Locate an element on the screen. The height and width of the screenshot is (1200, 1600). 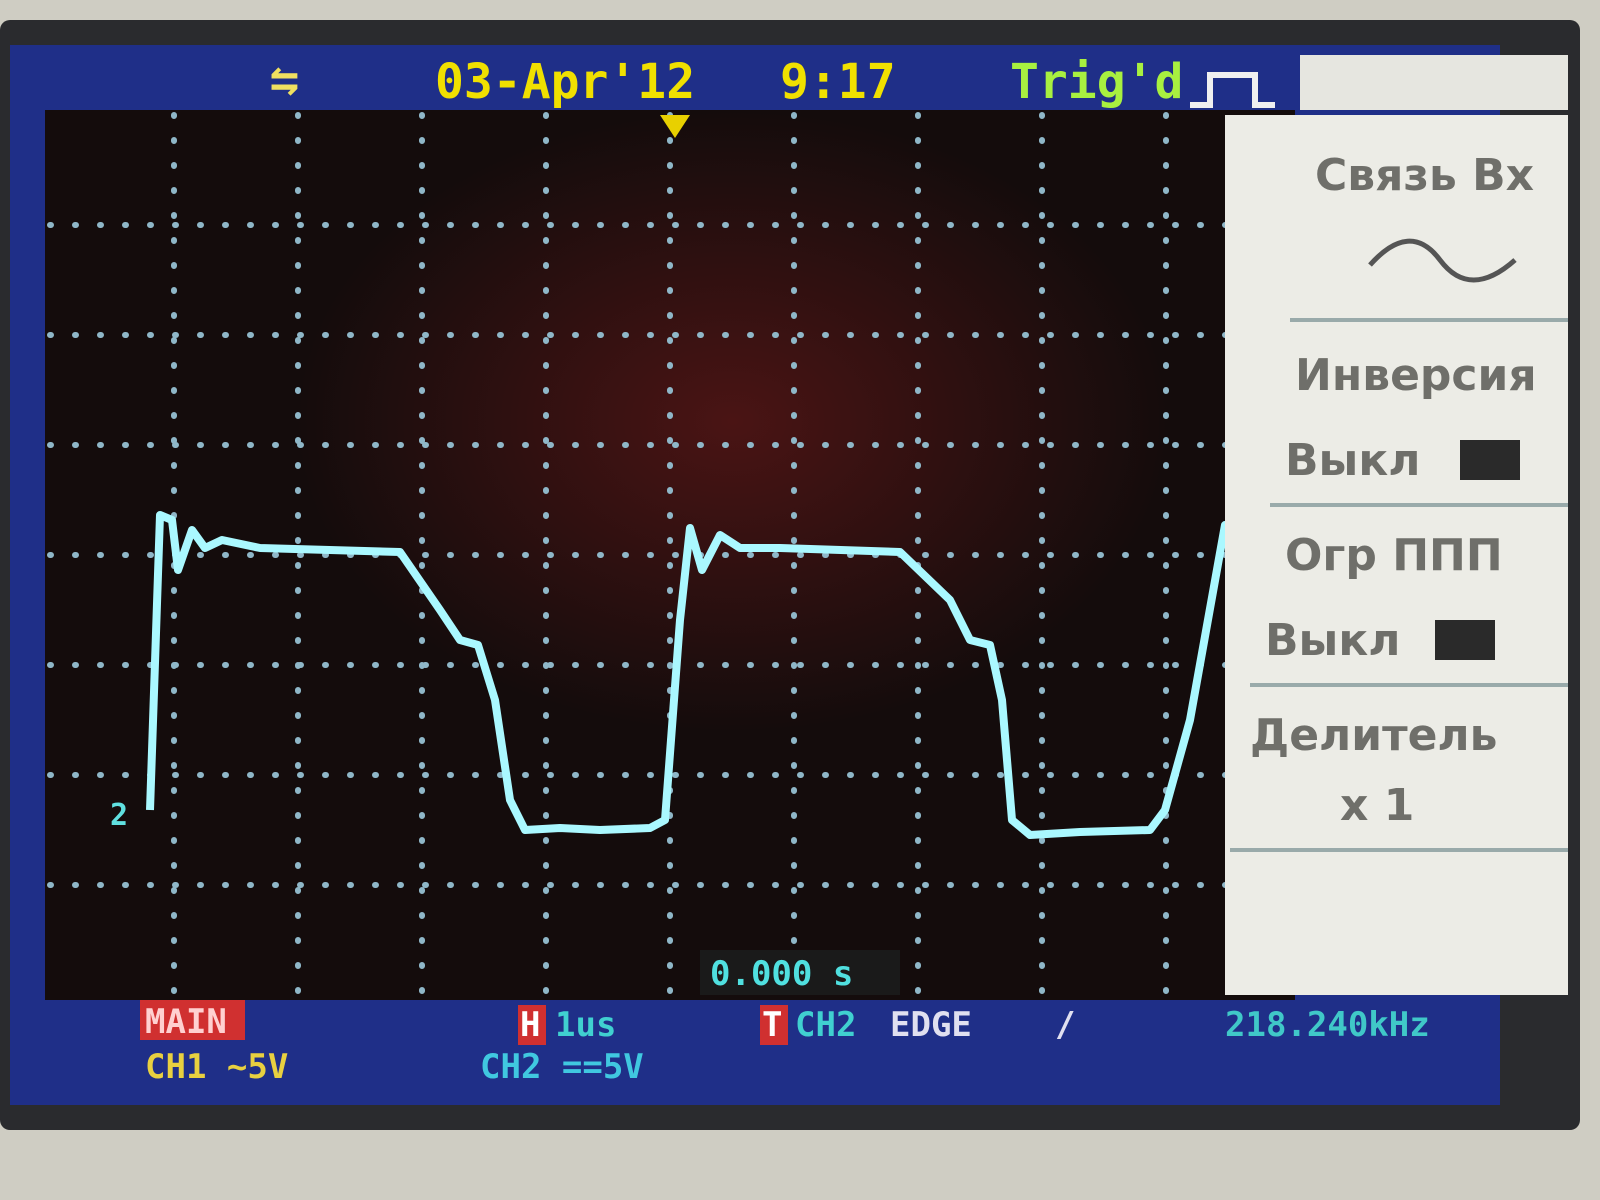
menu-dividers is located at coordinates (1399, 585).